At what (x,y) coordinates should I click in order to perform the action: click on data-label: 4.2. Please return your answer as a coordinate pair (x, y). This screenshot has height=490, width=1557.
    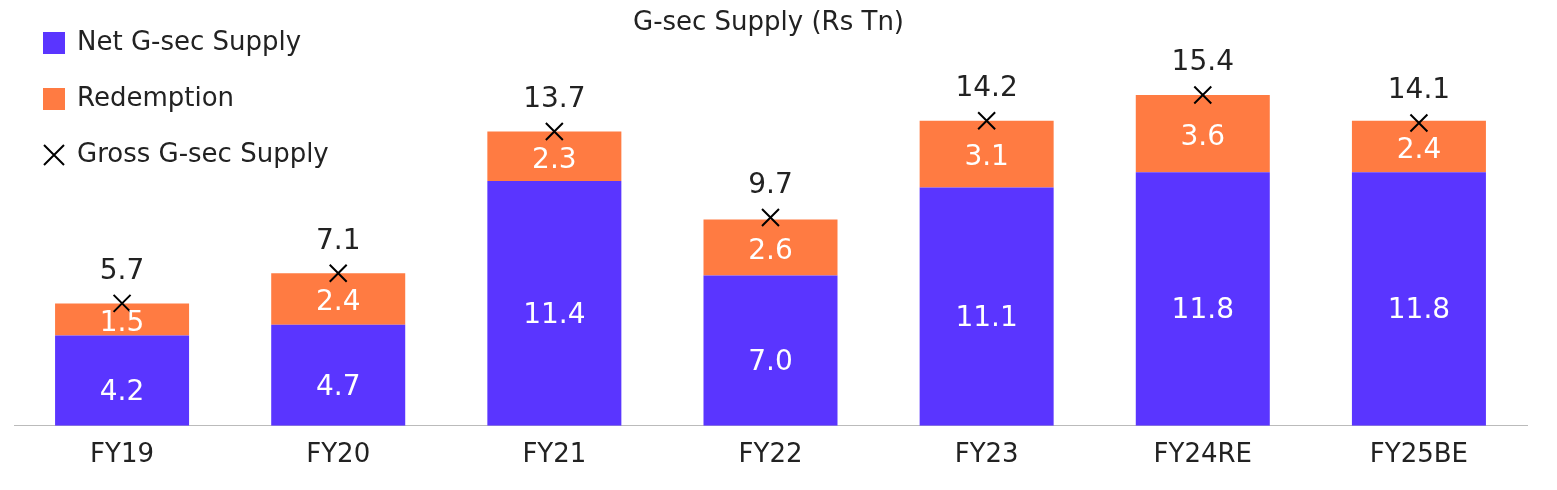
    Looking at the image, I should click on (122, 390).